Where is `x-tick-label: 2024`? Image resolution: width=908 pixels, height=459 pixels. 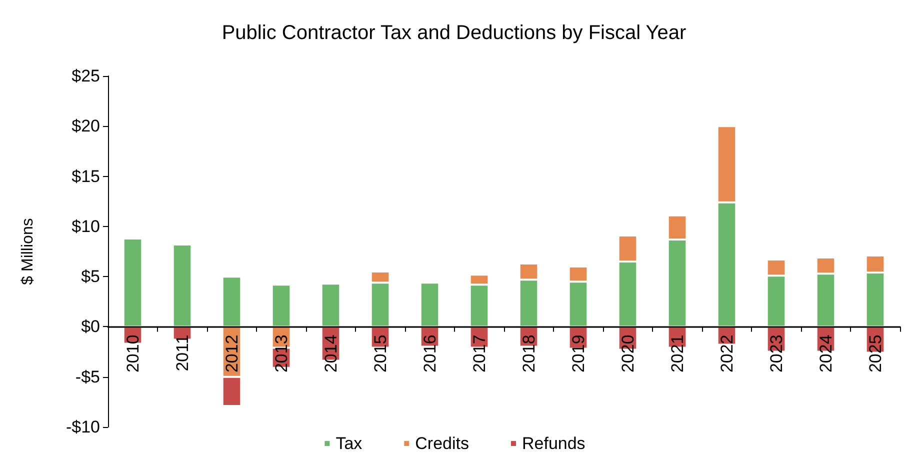
x-tick-label: 2024 is located at coordinates (826, 353).